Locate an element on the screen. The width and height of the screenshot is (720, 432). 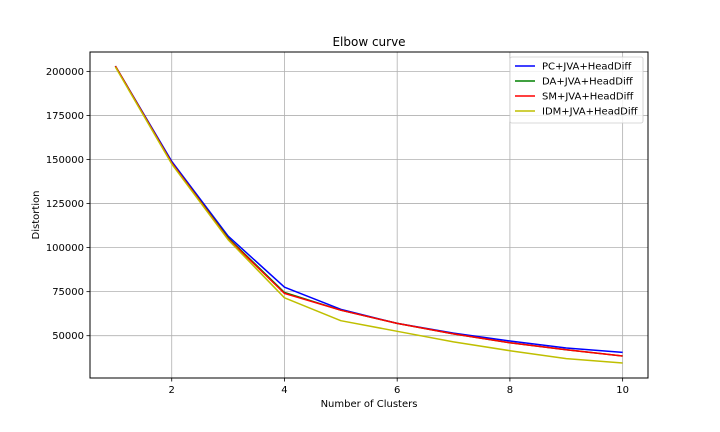
legend-label: SM+JVA+HeadDiff is located at coordinates (588, 97).